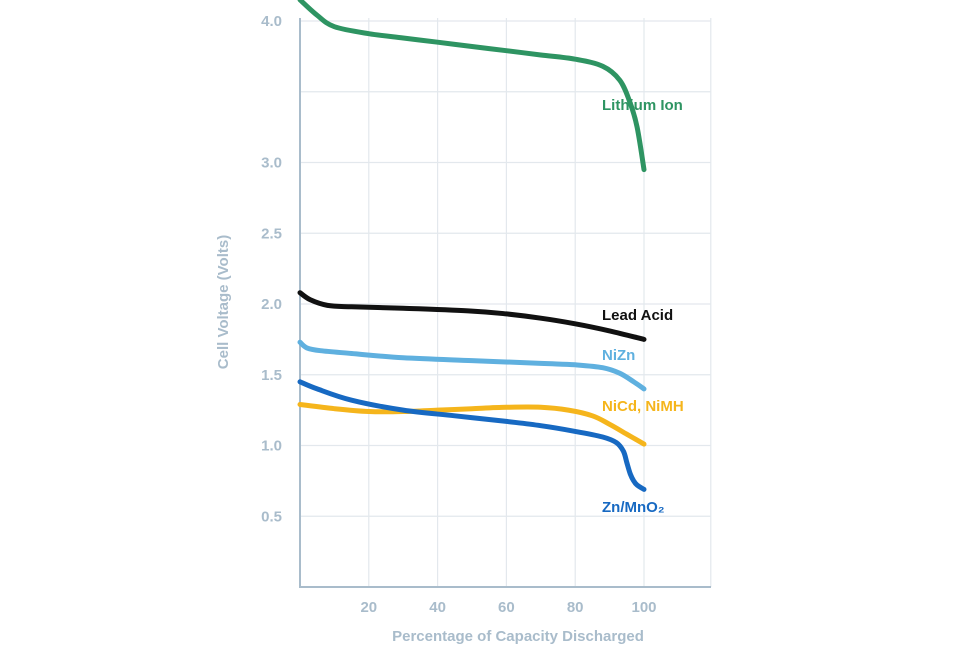  I want to click on x-tick-label: 60, so click(506, 607).